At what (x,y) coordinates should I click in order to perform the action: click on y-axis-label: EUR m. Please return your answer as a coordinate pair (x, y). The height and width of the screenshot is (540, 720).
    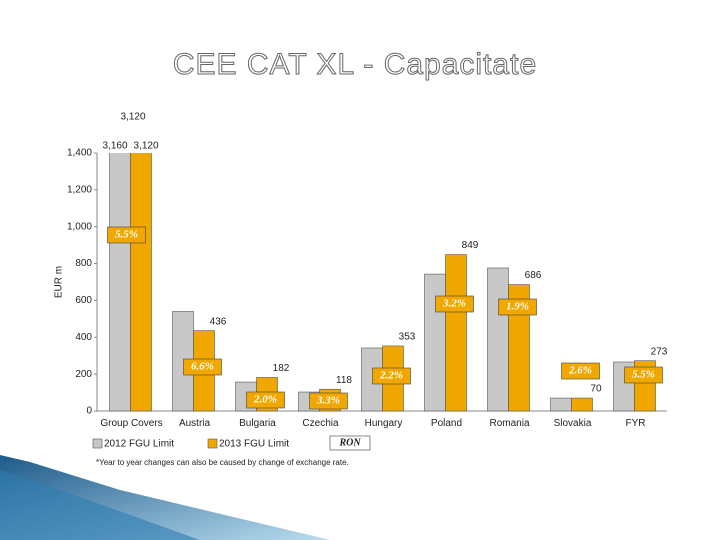
    Looking at the image, I should click on (59, 282).